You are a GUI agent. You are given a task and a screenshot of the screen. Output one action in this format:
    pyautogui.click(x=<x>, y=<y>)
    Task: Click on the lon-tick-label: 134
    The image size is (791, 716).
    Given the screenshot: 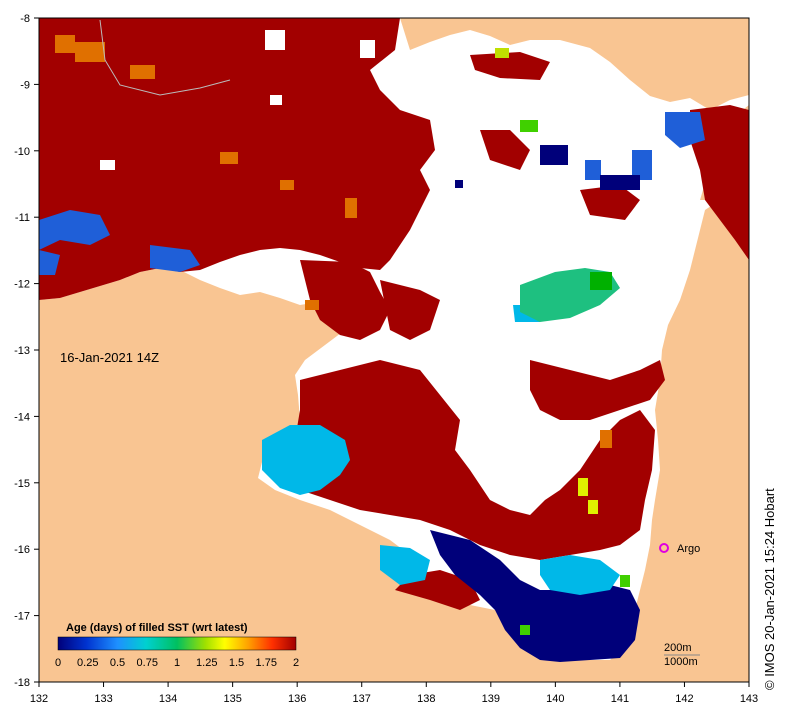 What is the action you would take?
    pyautogui.click(x=168, y=699)
    